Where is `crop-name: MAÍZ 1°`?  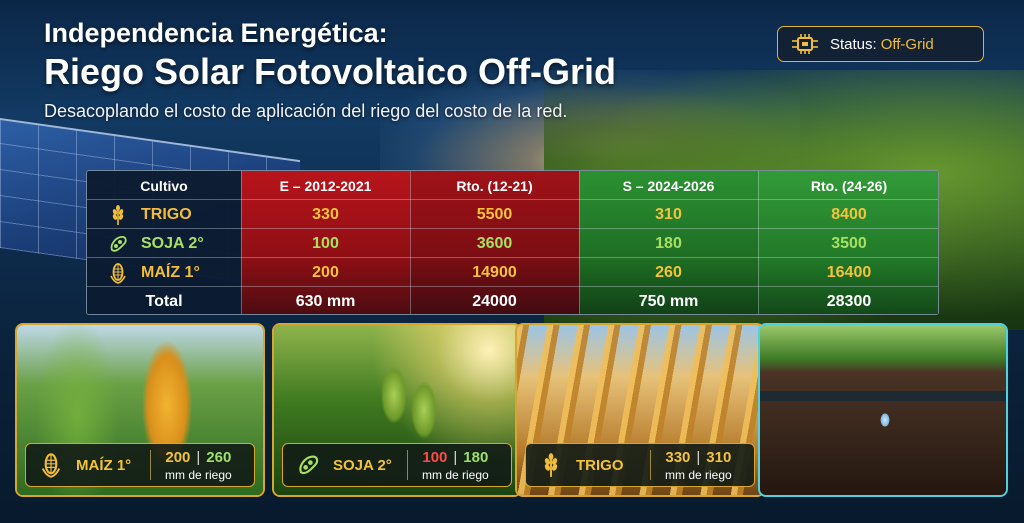 crop-name: MAÍZ 1° is located at coordinates (170, 272).